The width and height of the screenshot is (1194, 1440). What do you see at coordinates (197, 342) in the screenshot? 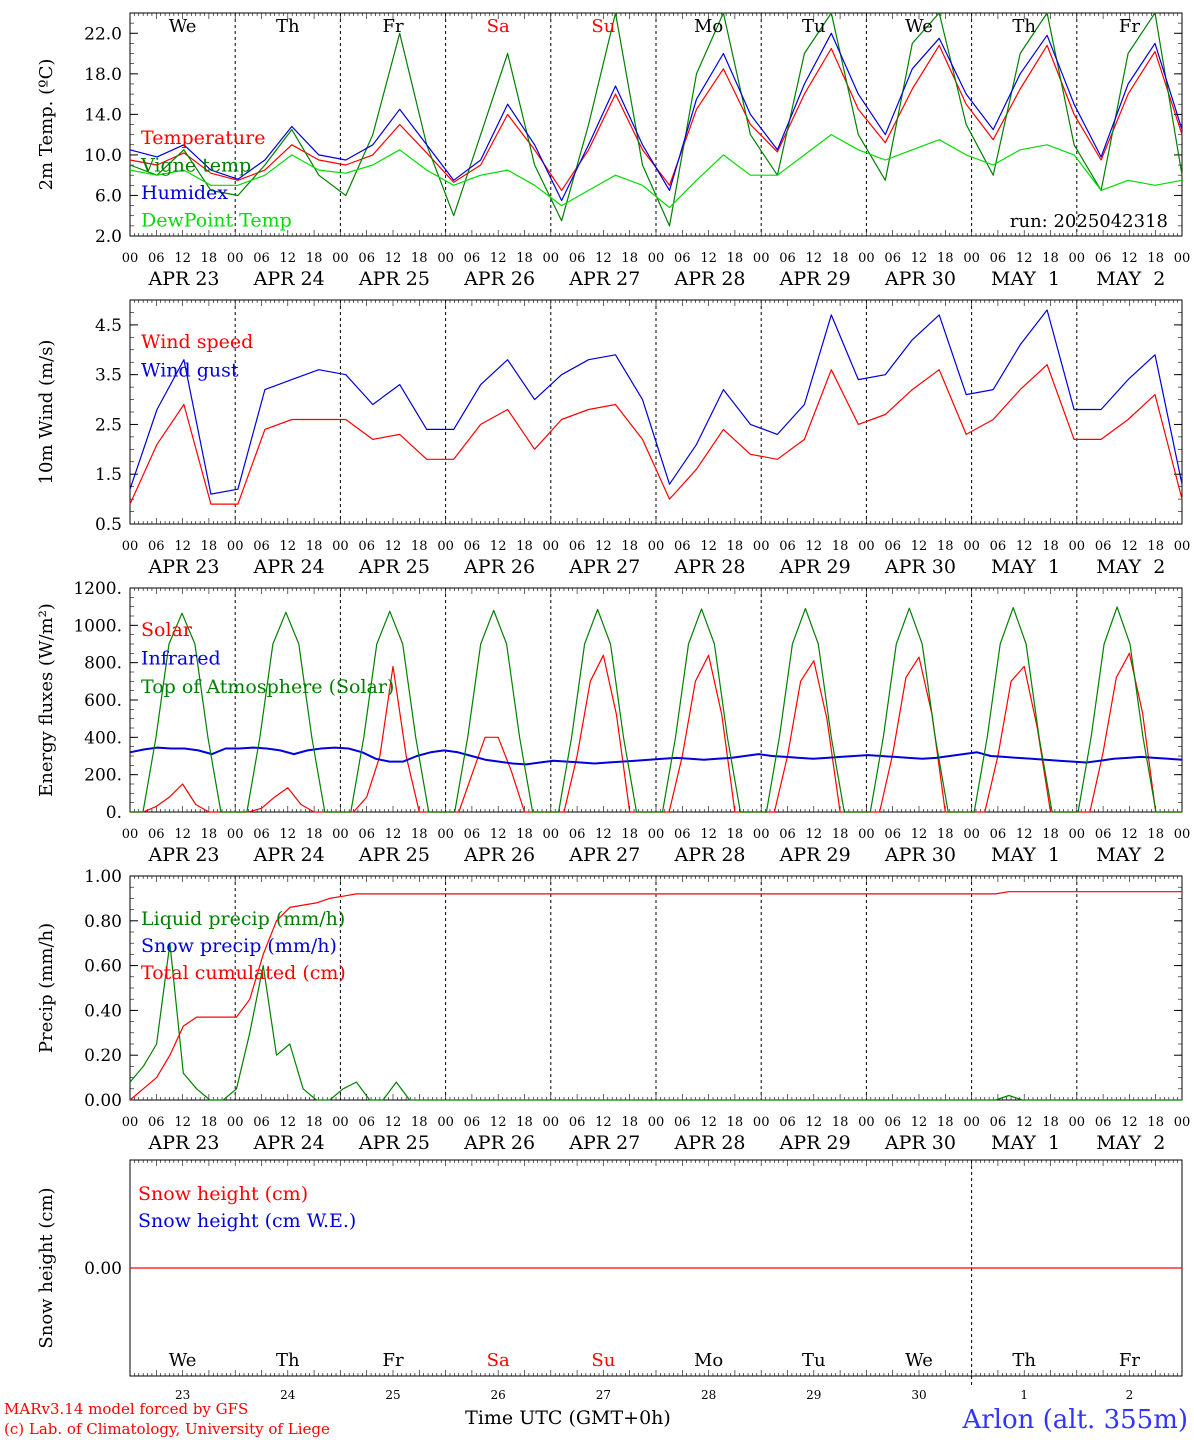
I see `legend-entry: Wind speed` at bounding box center [197, 342].